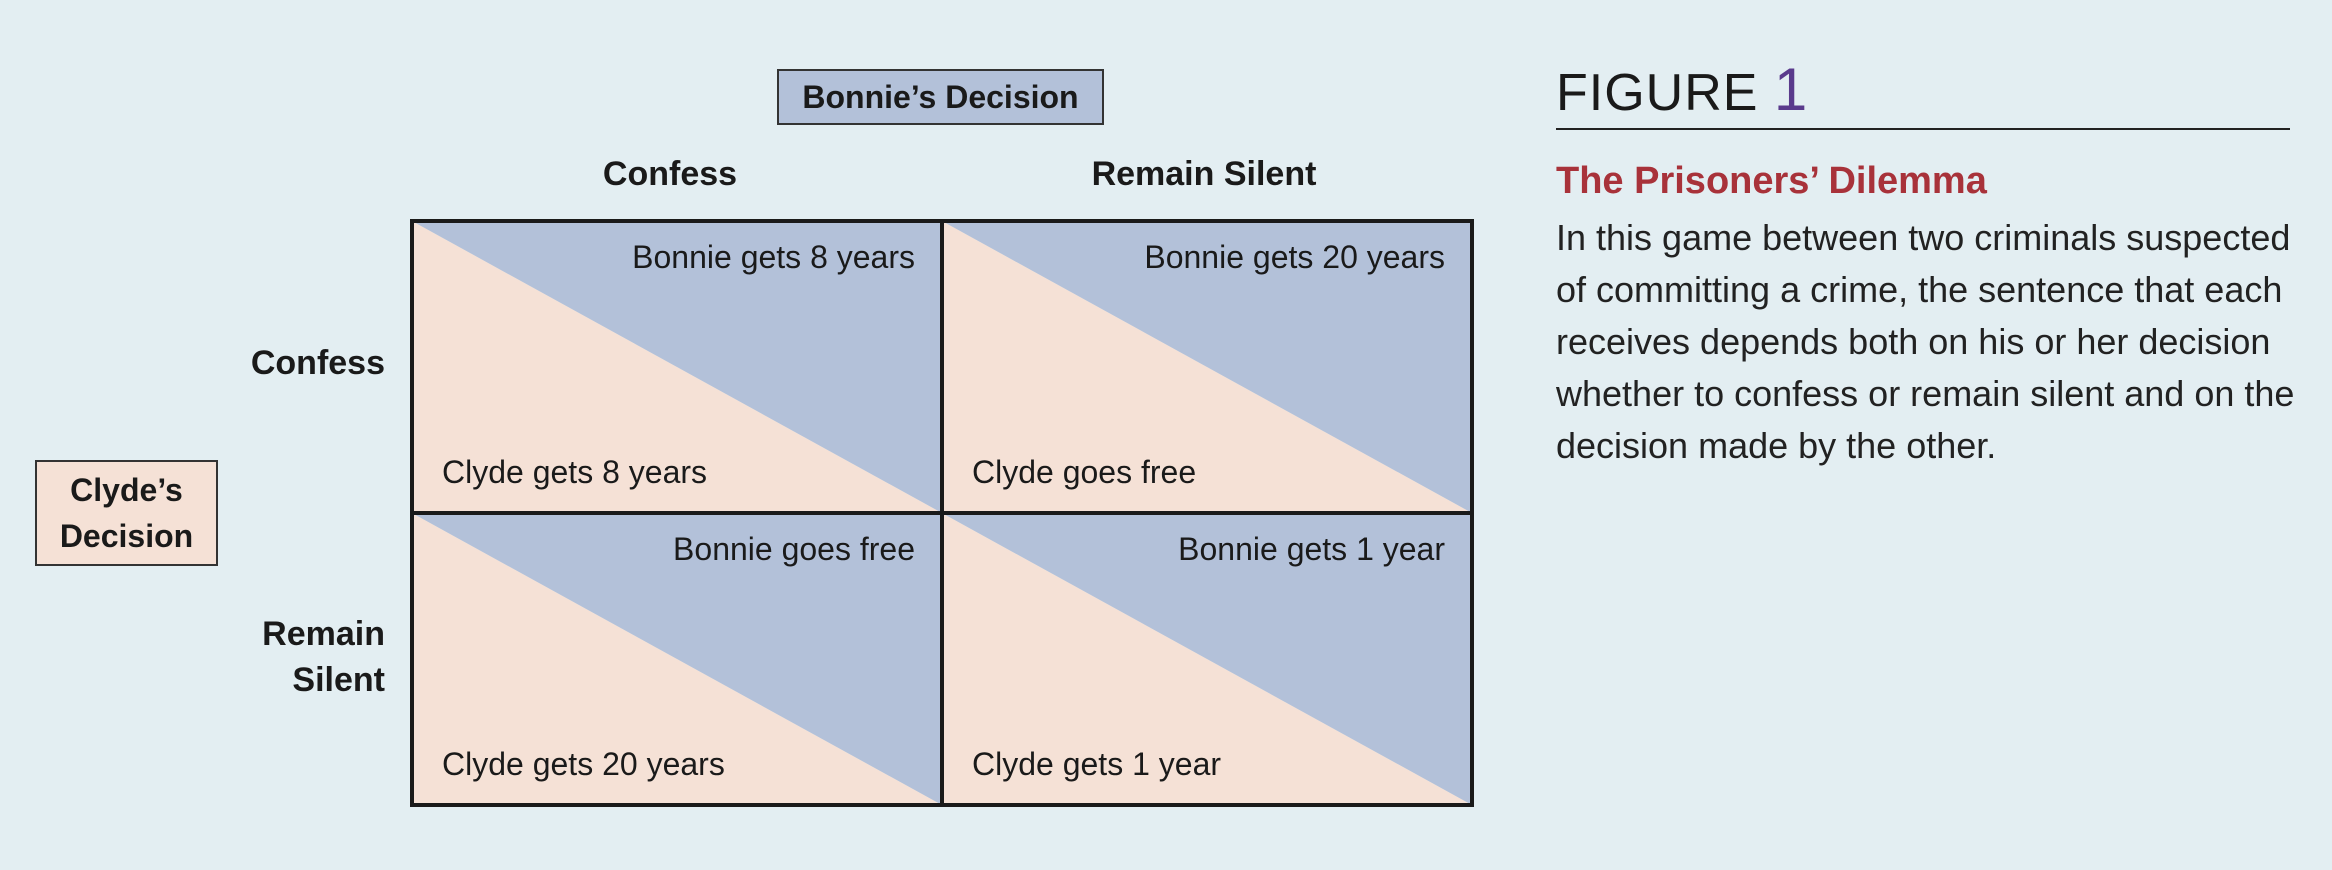 The width and height of the screenshot is (2332, 870). What do you see at coordinates (1207, 367) in the screenshot?
I see `cell-confess-silent: Bonnie gets 20 years Clyde goes free` at bounding box center [1207, 367].